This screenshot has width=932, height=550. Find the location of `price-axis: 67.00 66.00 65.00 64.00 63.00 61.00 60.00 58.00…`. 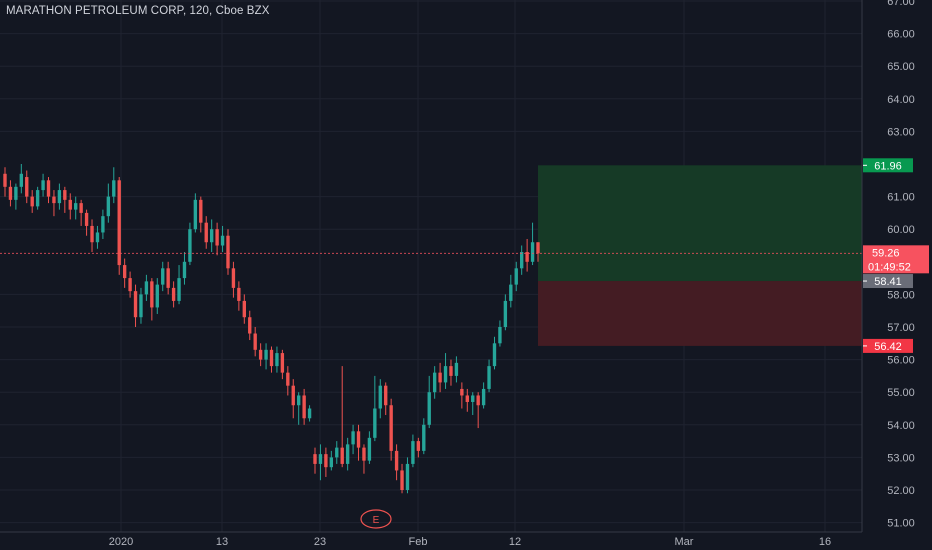

price-axis: 67.00 66.00 65.00 64.00 63.00 61.00 60.00 58.00… is located at coordinates (901, 265).